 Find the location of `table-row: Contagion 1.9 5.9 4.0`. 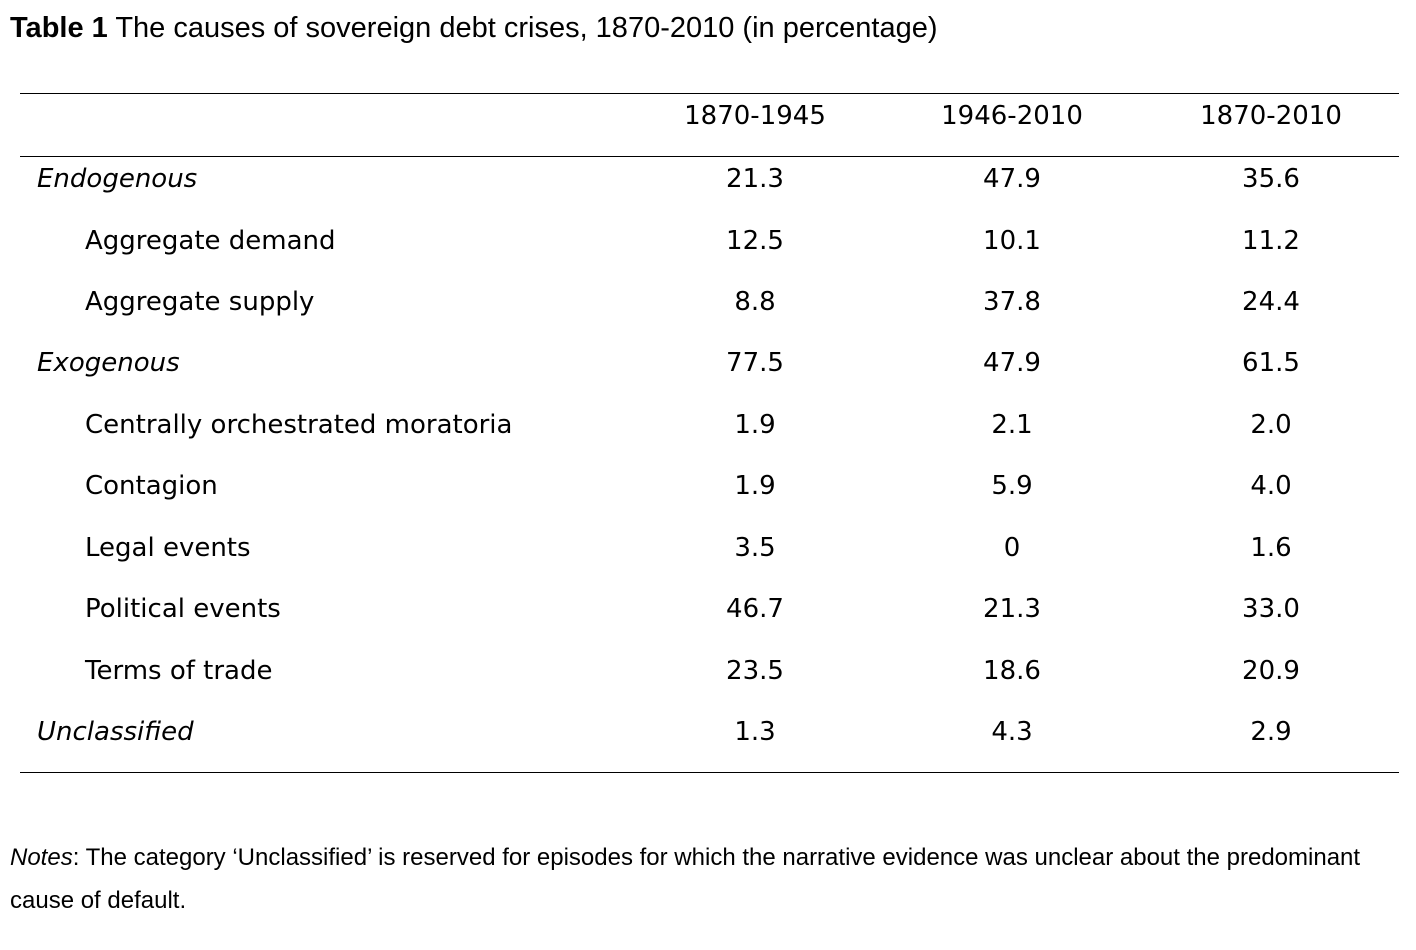

table-row: Contagion 1.9 5.9 4.0 is located at coordinates (709, 486).